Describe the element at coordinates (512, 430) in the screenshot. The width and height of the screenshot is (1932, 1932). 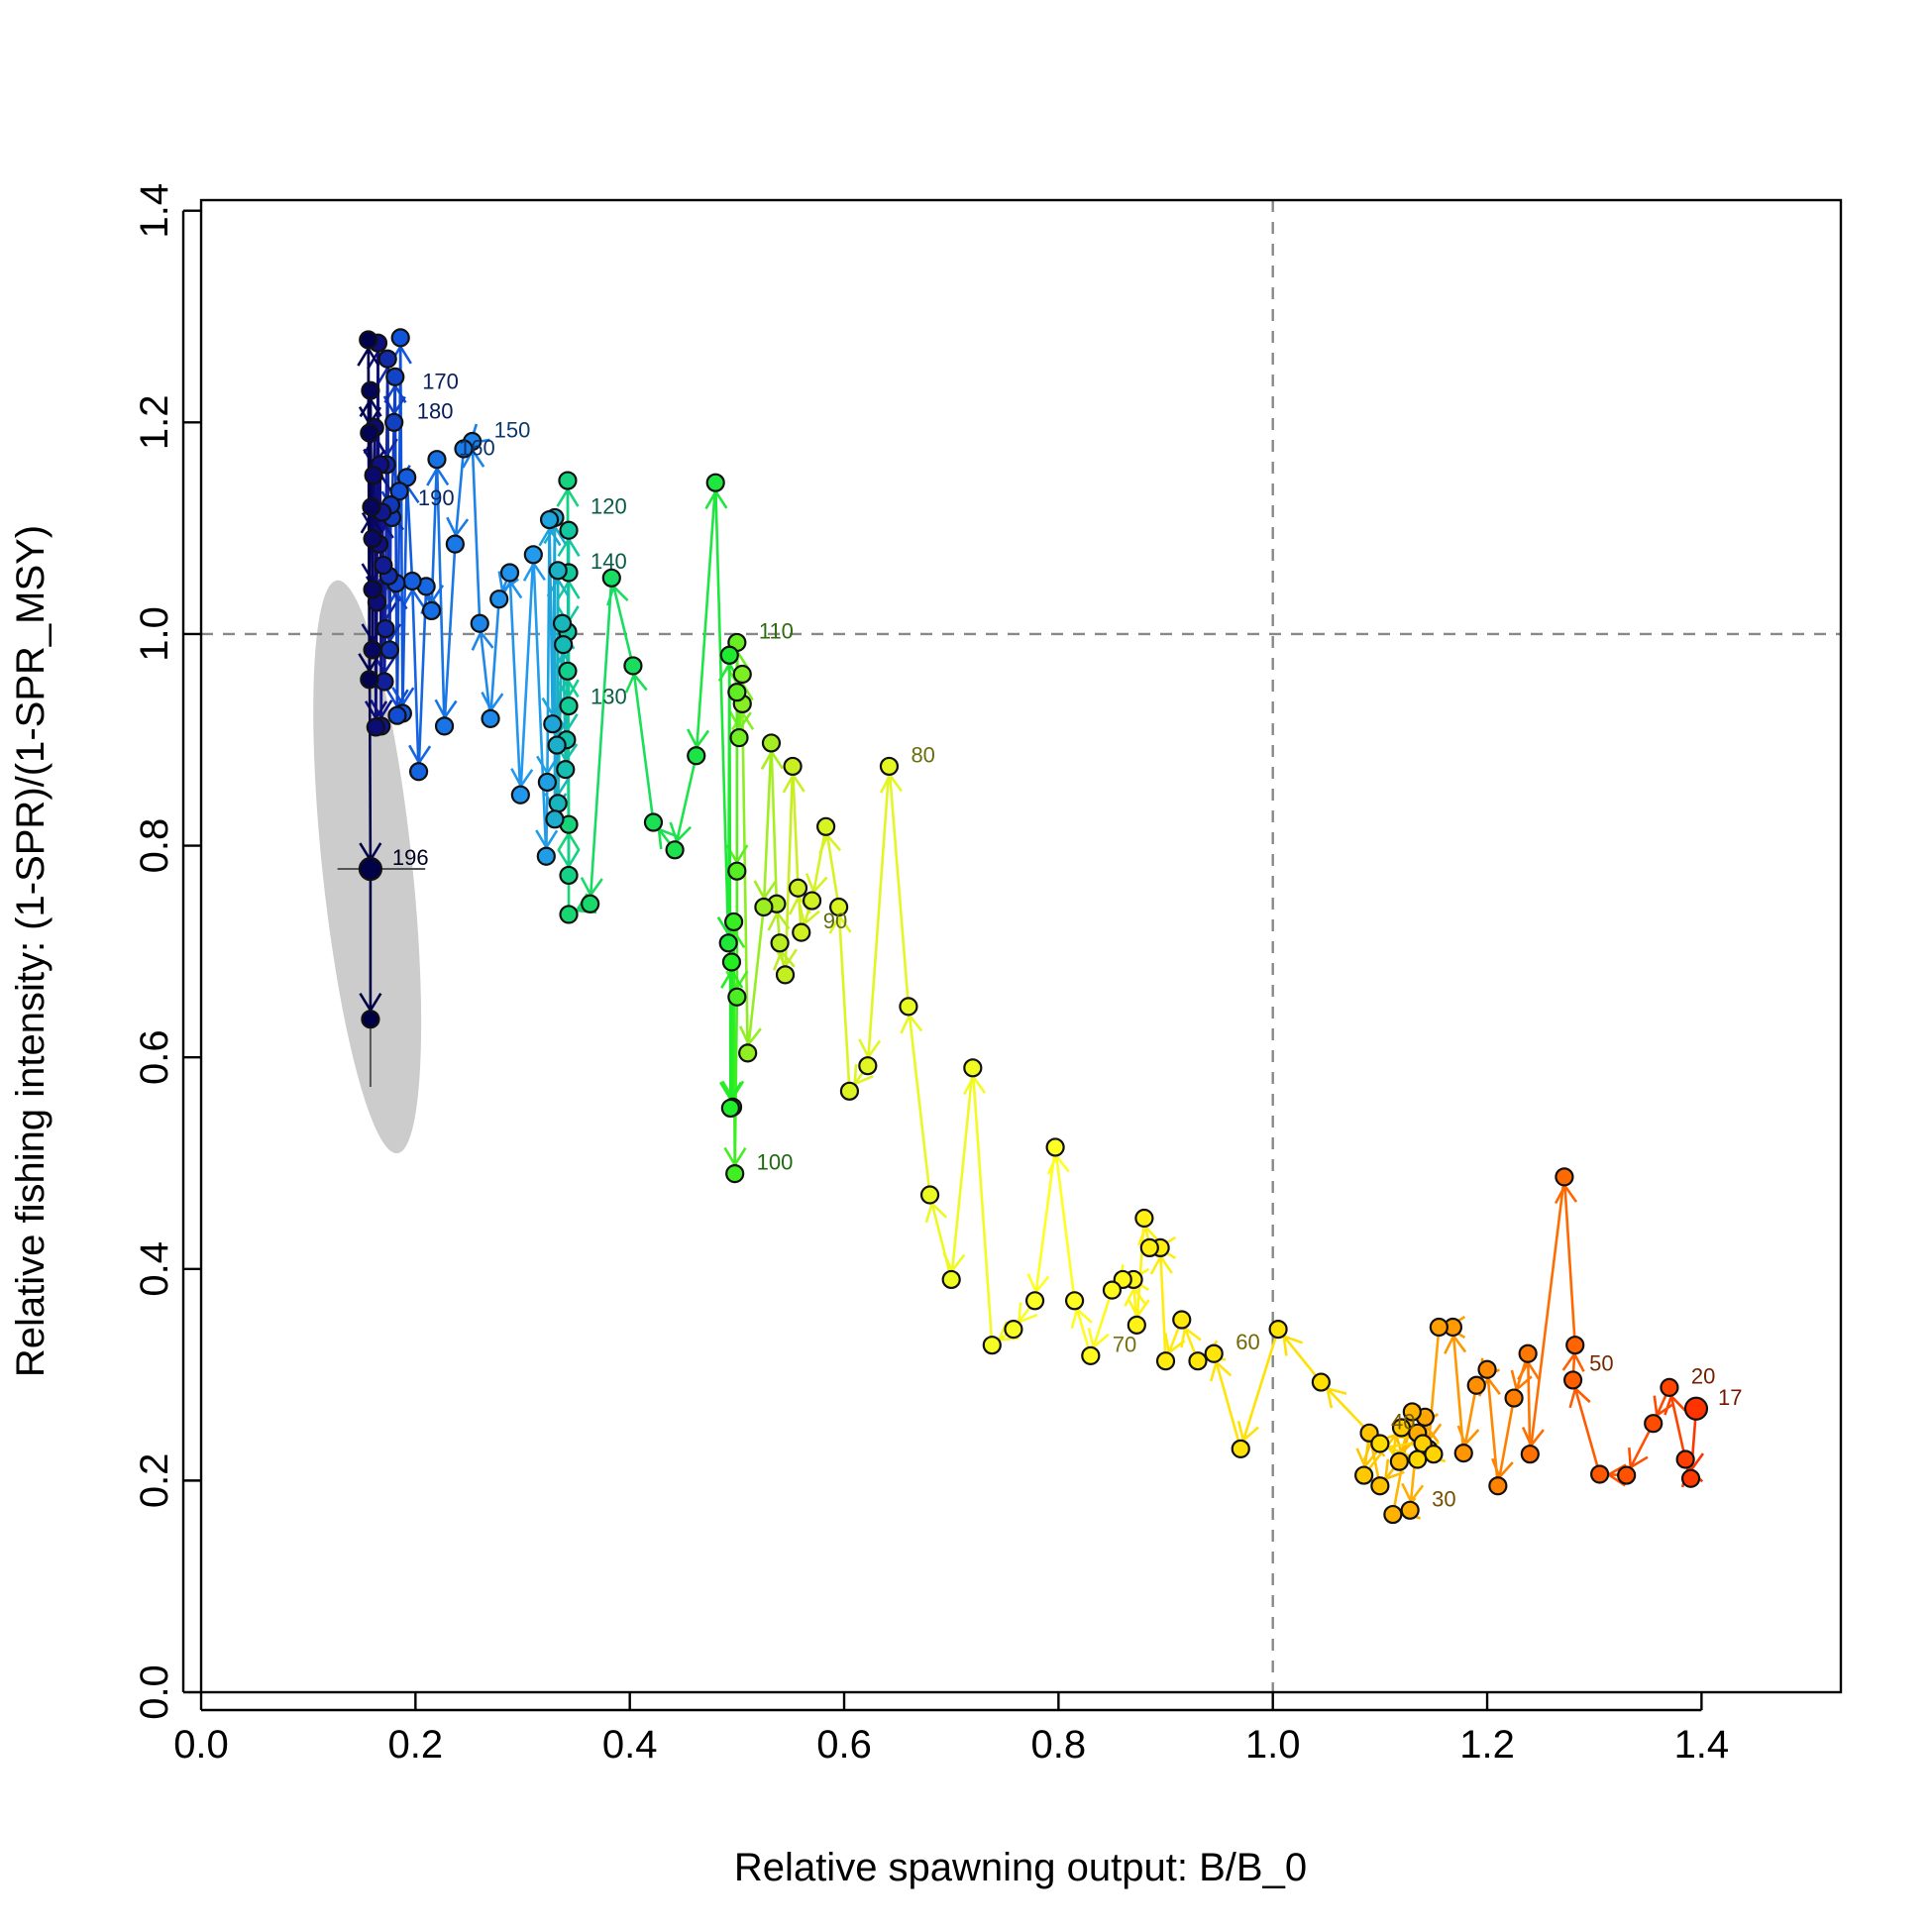
I see `year-label: 150` at that location.